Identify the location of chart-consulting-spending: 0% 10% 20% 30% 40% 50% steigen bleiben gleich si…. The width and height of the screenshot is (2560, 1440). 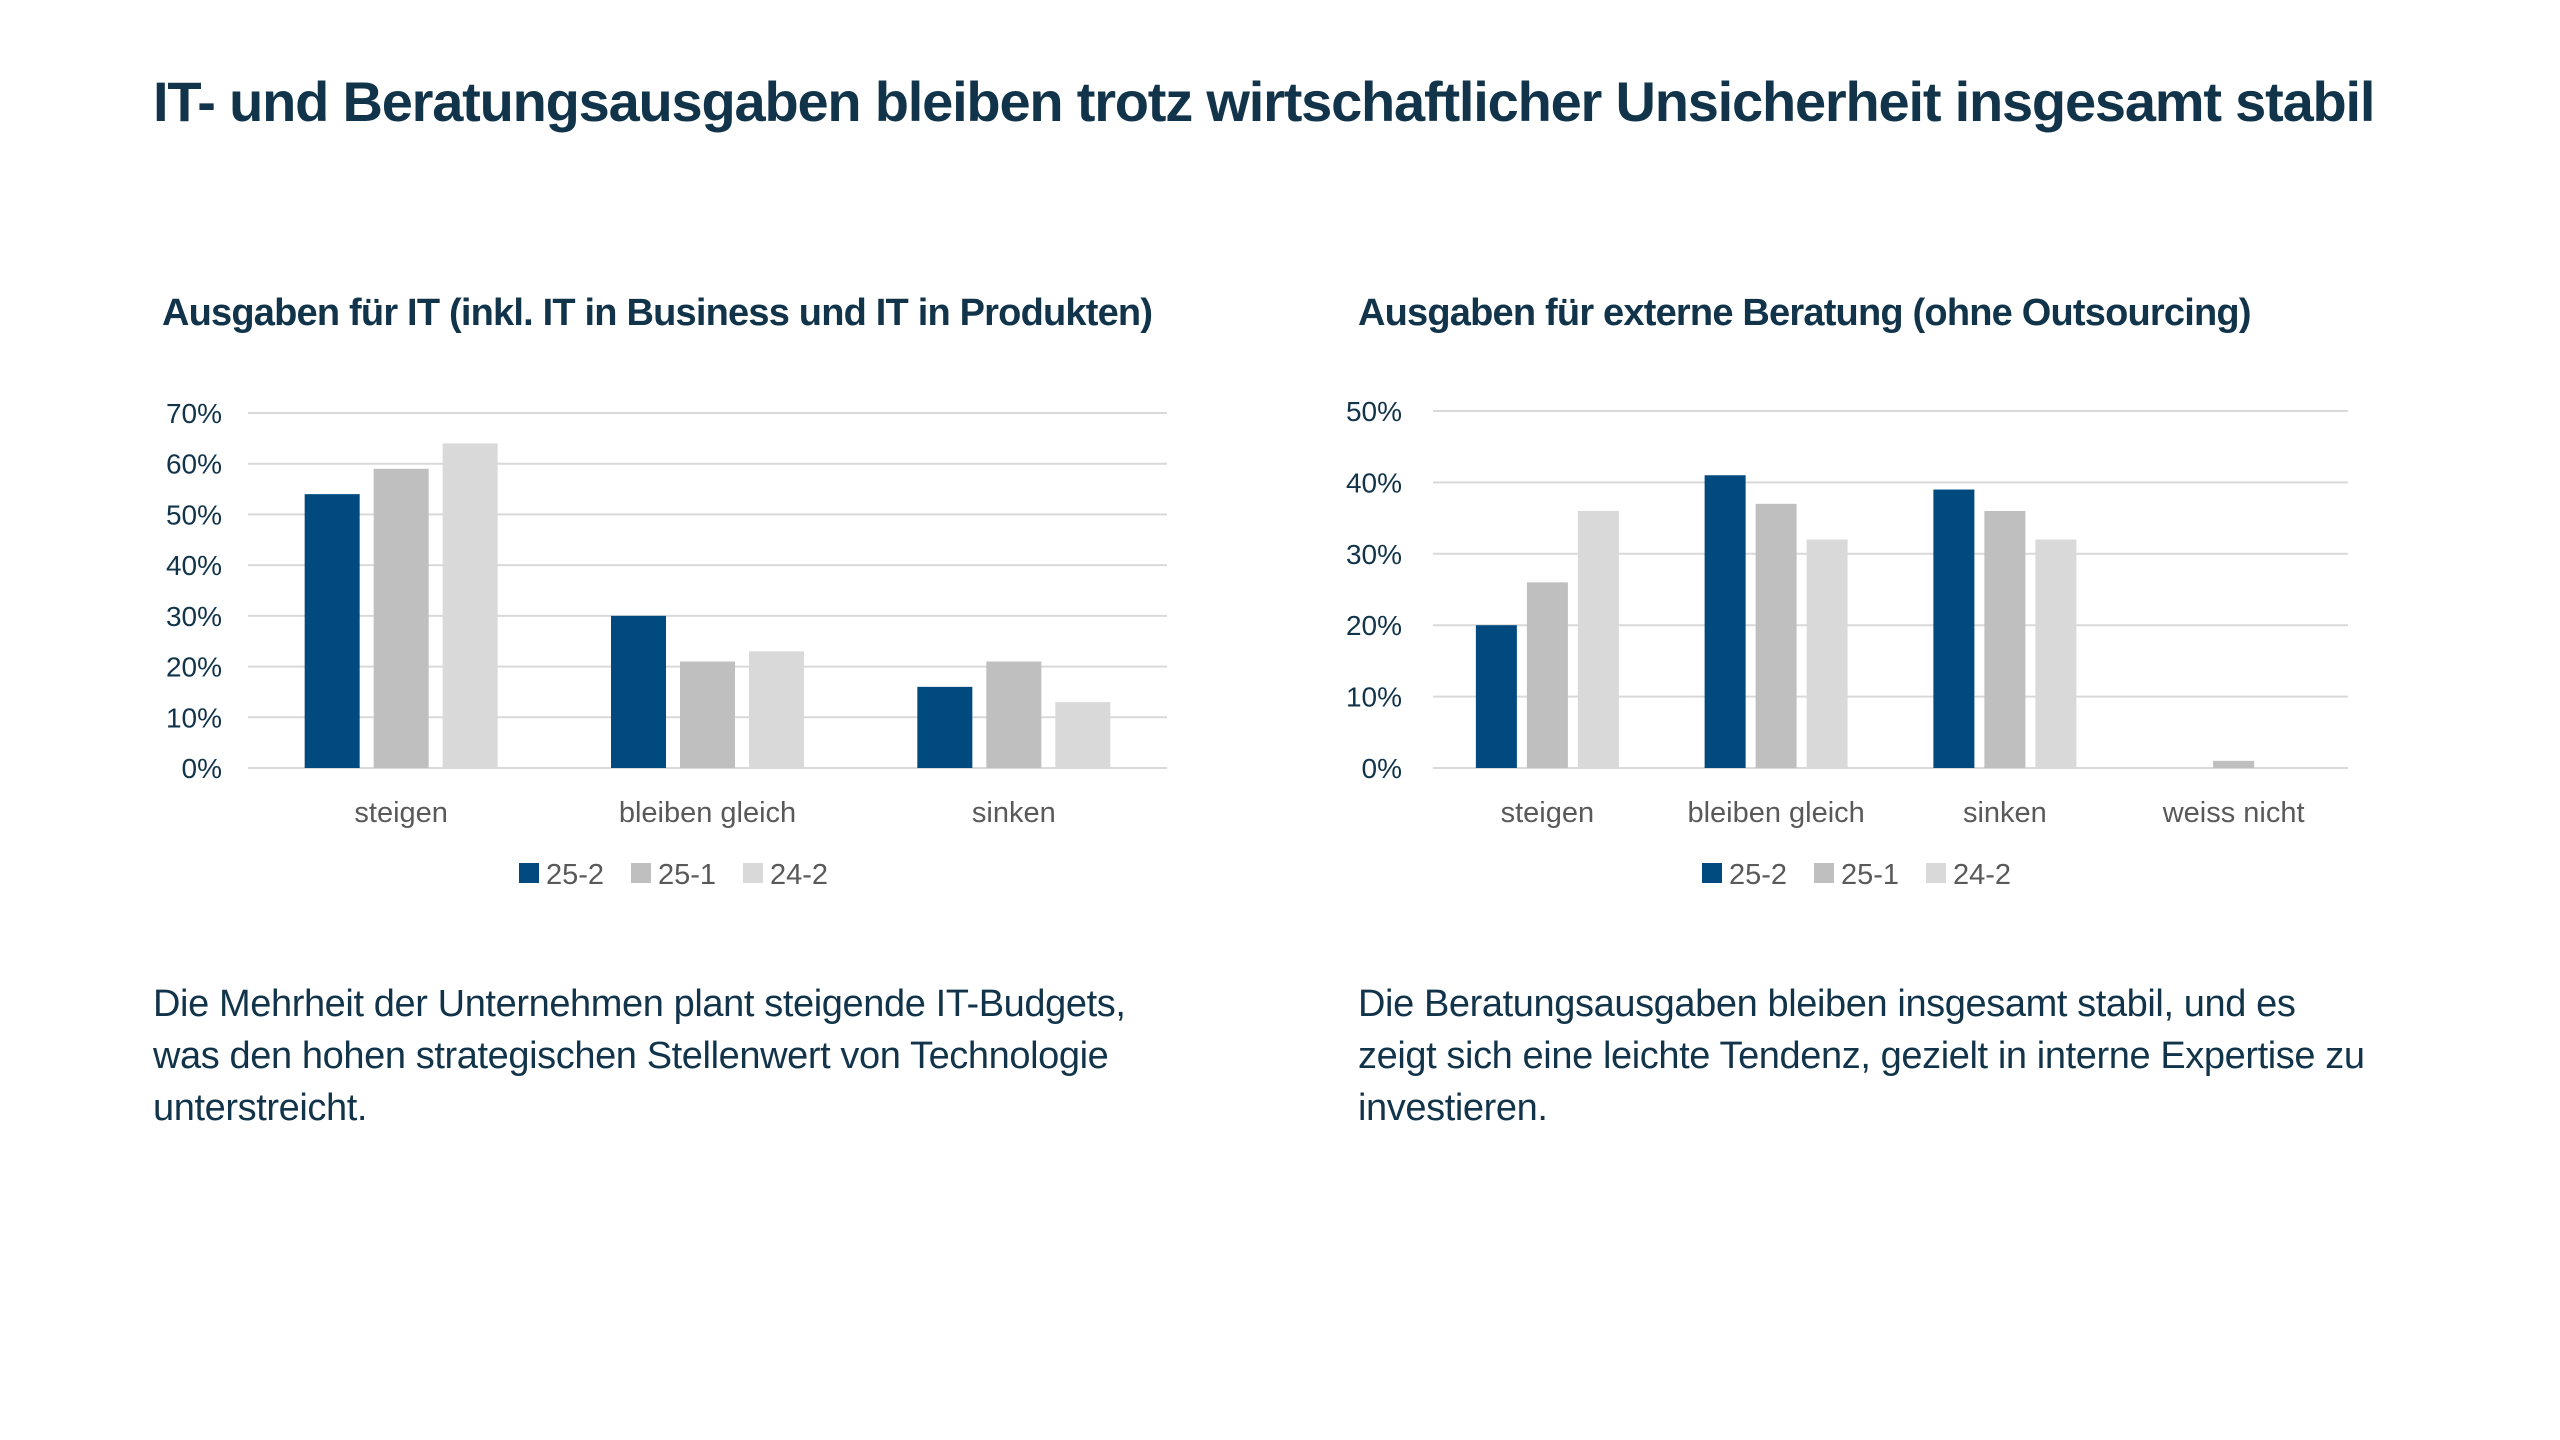
(1847, 643).